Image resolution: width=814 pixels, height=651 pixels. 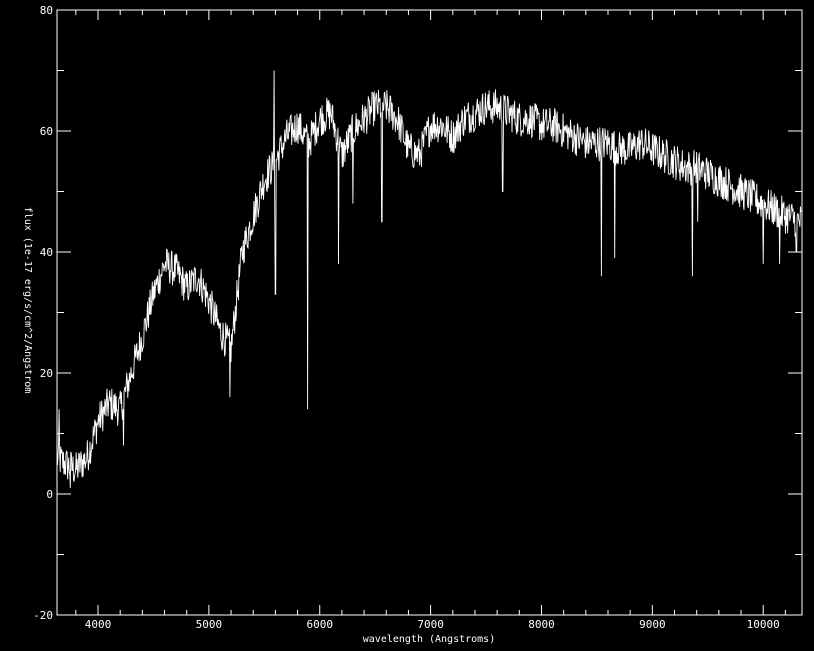 I want to click on x-tick-label: 8000, so click(x=541, y=624).